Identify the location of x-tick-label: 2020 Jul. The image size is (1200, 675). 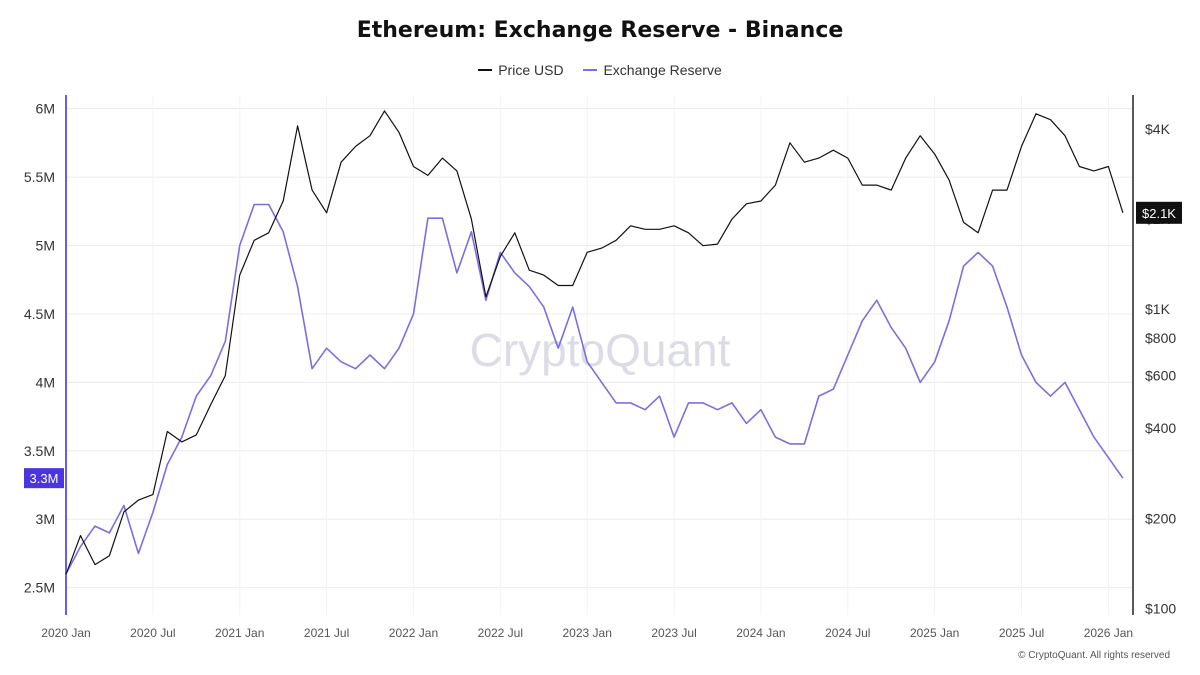
(152, 633).